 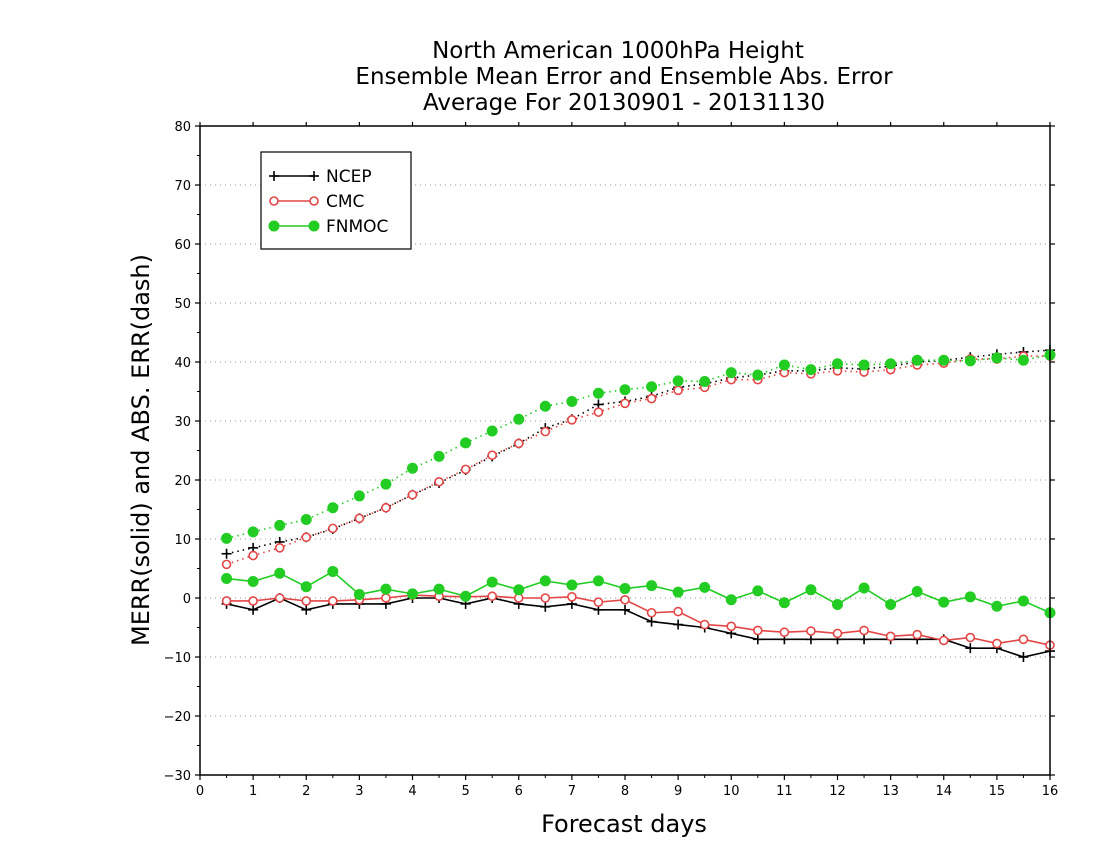 I want to click on x-tick-label: 7, so click(x=572, y=791).